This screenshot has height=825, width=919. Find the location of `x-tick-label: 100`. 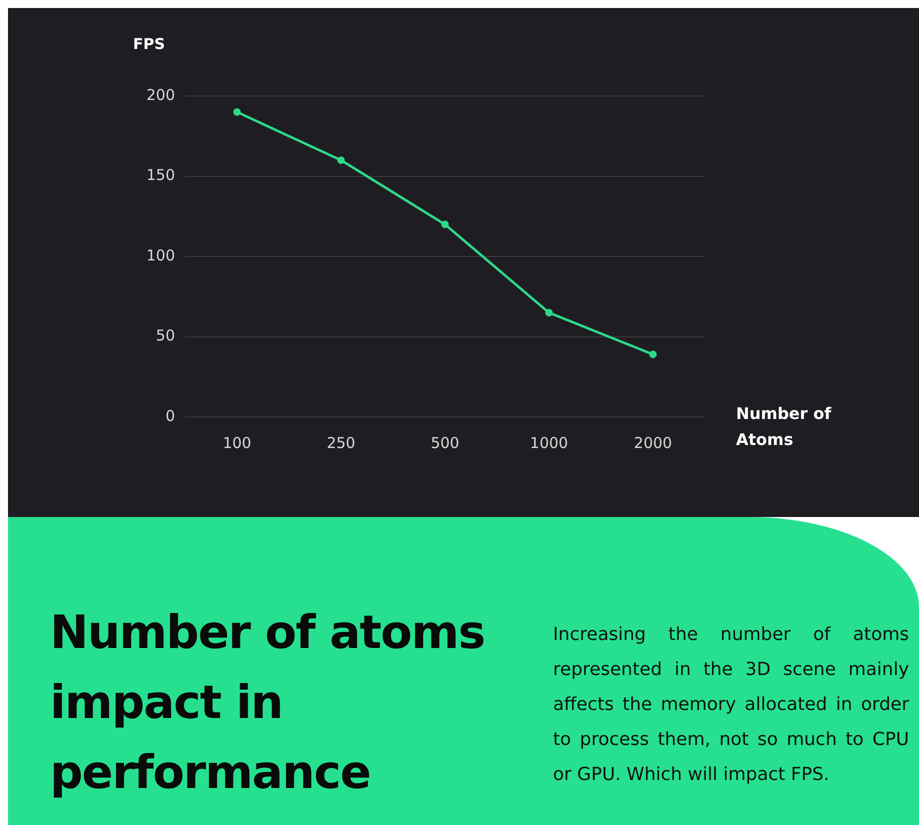

x-tick-label: 100 is located at coordinates (237, 443).